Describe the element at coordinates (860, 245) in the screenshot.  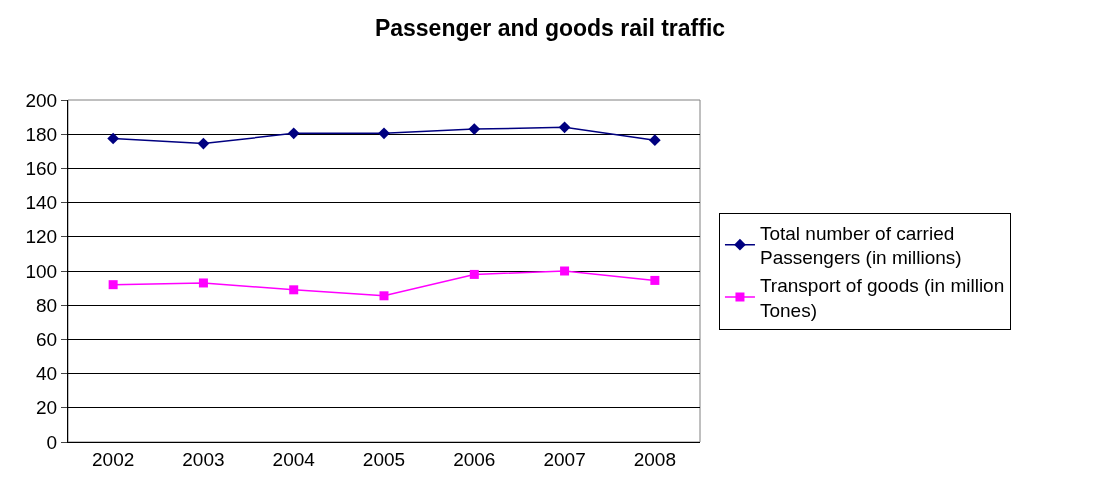
I see `legend-label: Total number of carried Passengers (in millions)` at that location.